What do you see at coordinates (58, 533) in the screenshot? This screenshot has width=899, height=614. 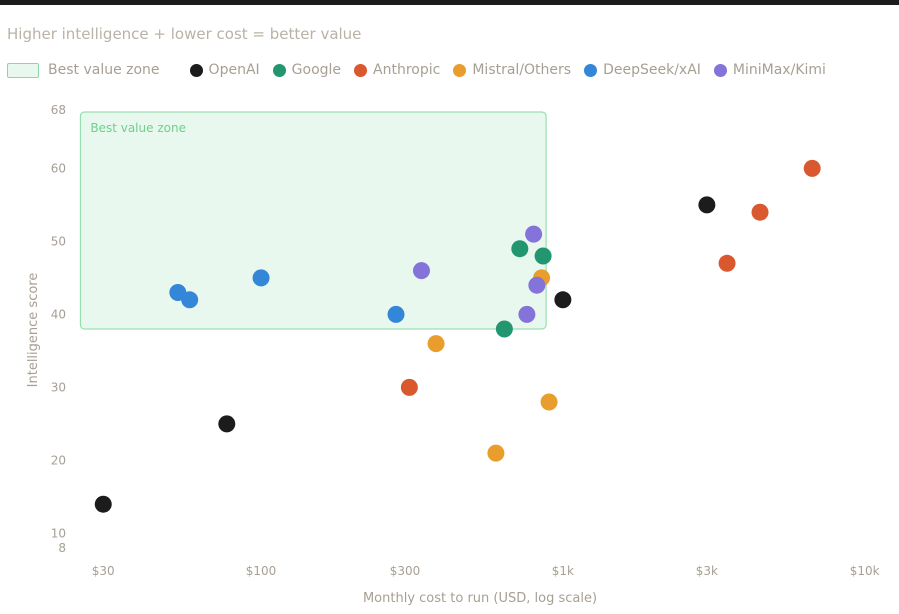 I see `y-tick-label: 10` at bounding box center [58, 533].